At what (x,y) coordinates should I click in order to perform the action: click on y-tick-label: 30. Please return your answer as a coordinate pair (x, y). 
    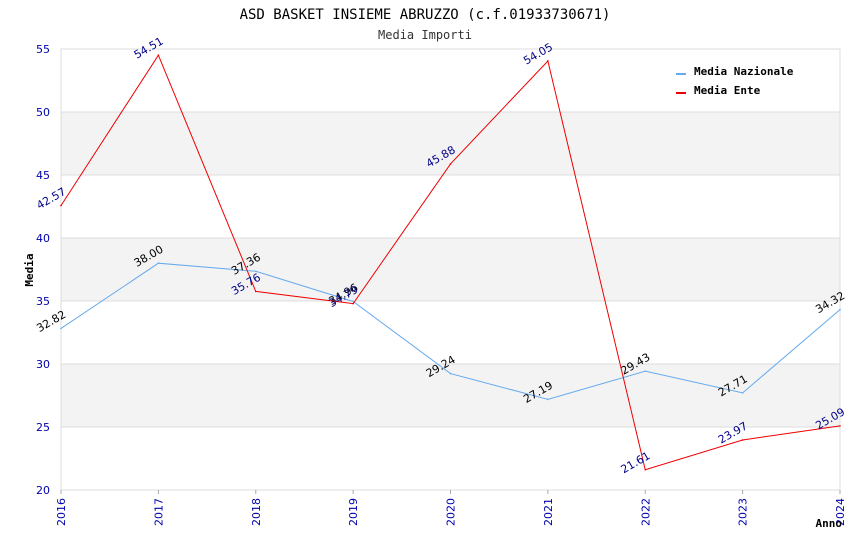
    Looking at the image, I should click on (43, 364).